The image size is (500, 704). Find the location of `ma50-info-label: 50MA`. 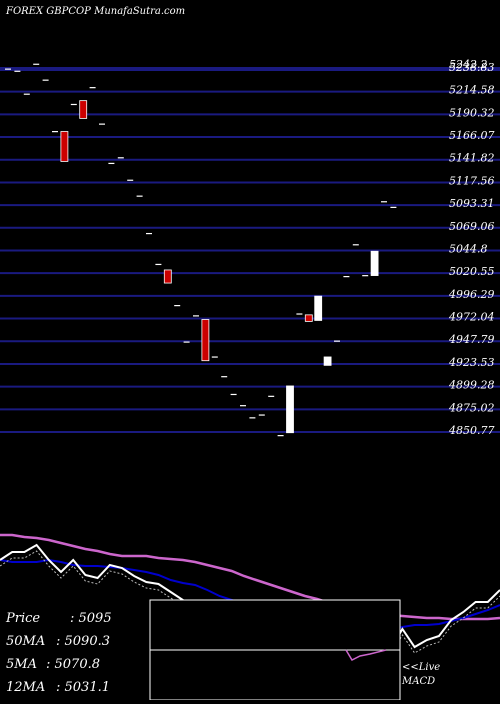

ma50-info-label: 50MA is located at coordinates (25, 641).